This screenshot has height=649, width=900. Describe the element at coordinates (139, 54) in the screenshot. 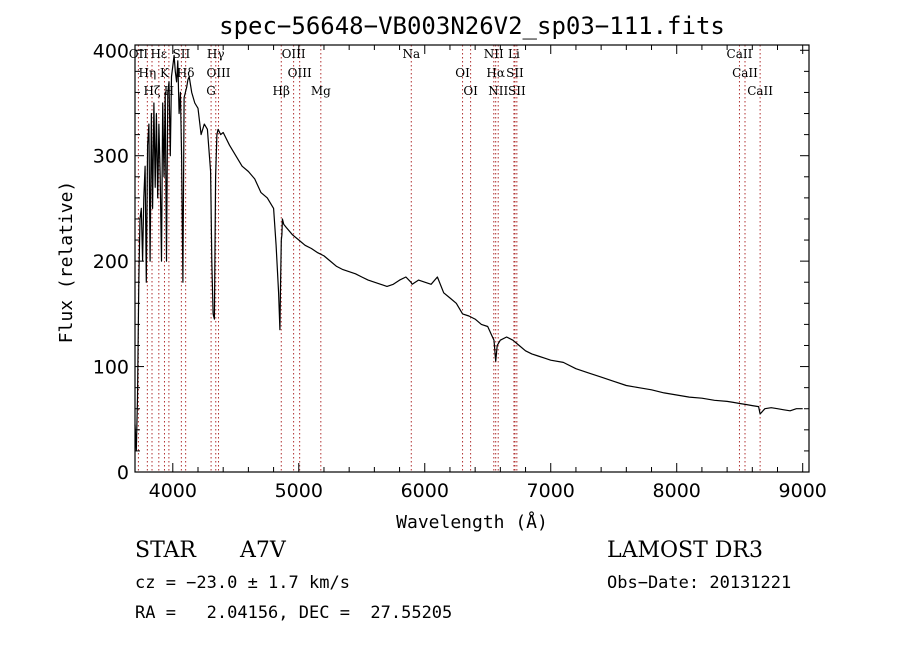

I see `line-id-label: OII` at that location.